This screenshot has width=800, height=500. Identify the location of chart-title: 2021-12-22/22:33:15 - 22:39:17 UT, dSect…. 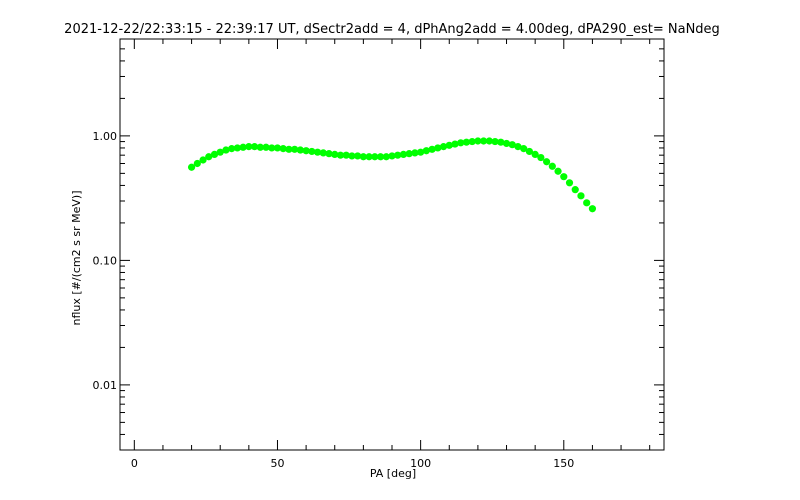
(392, 29).